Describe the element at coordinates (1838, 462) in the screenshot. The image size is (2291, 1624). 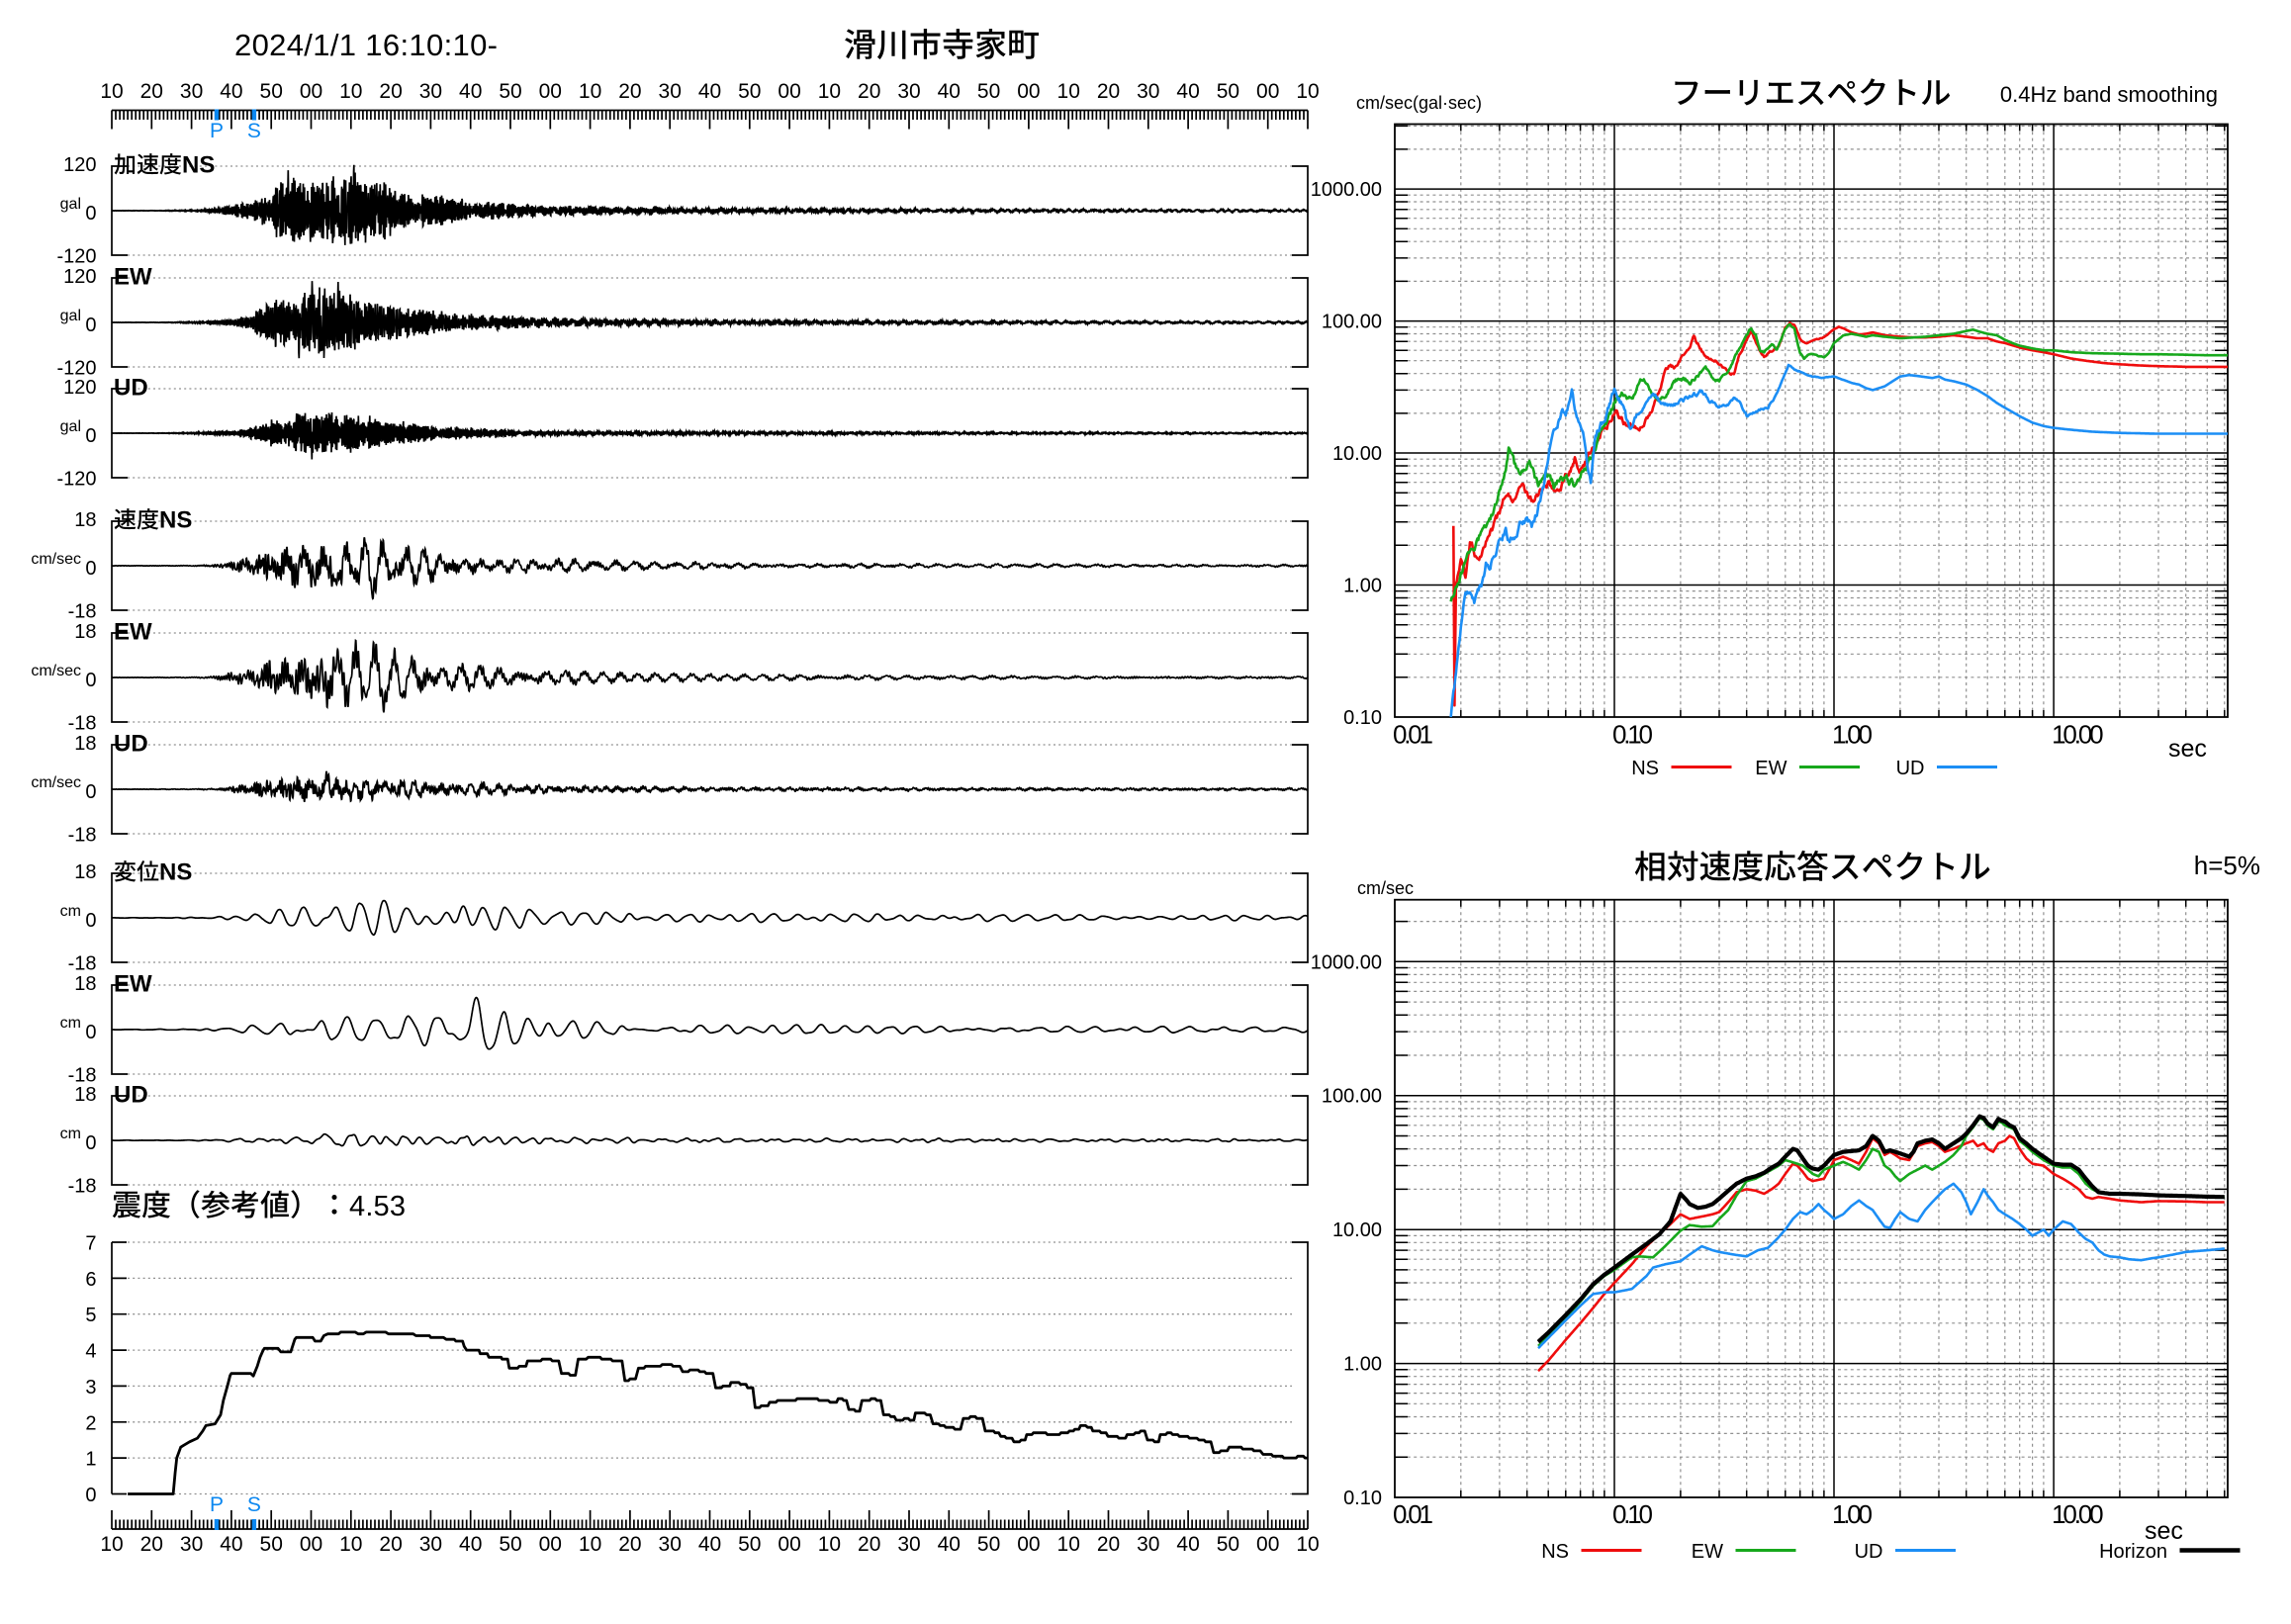
I see `fourier-series-ew` at that location.